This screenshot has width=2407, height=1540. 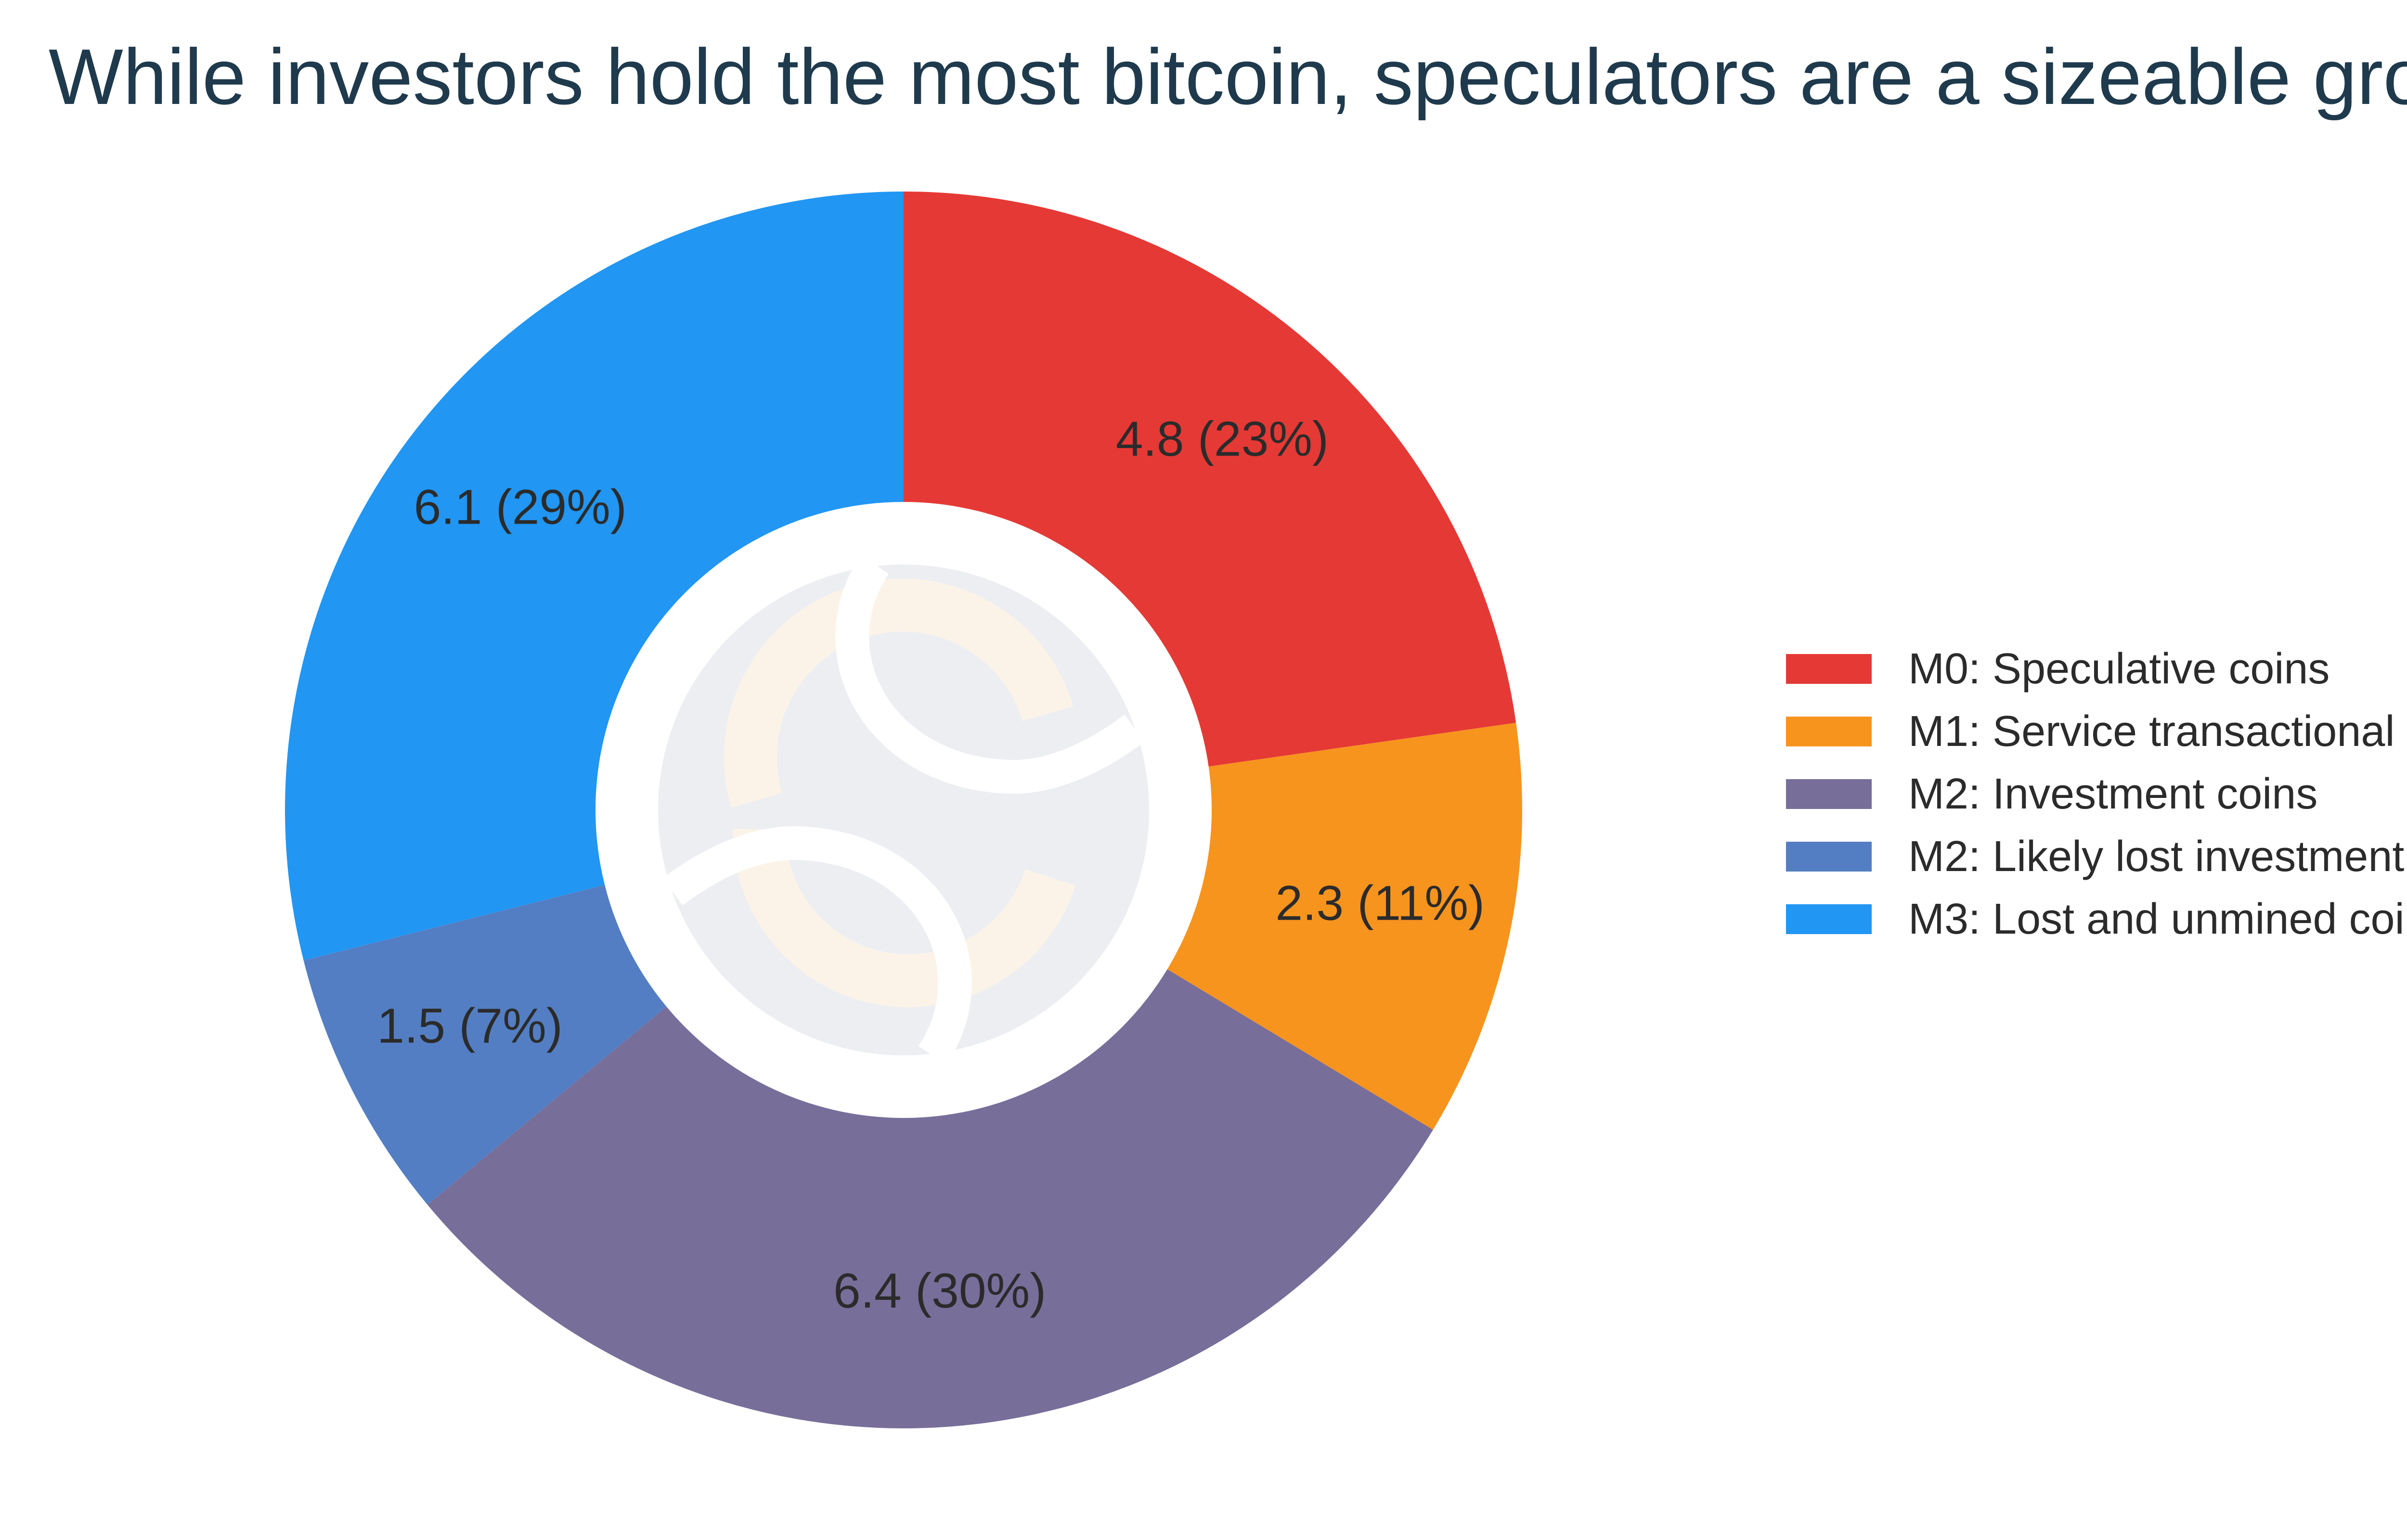 I want to click on legend-item: M2: Investment coins, so click(x=2096, y=794).